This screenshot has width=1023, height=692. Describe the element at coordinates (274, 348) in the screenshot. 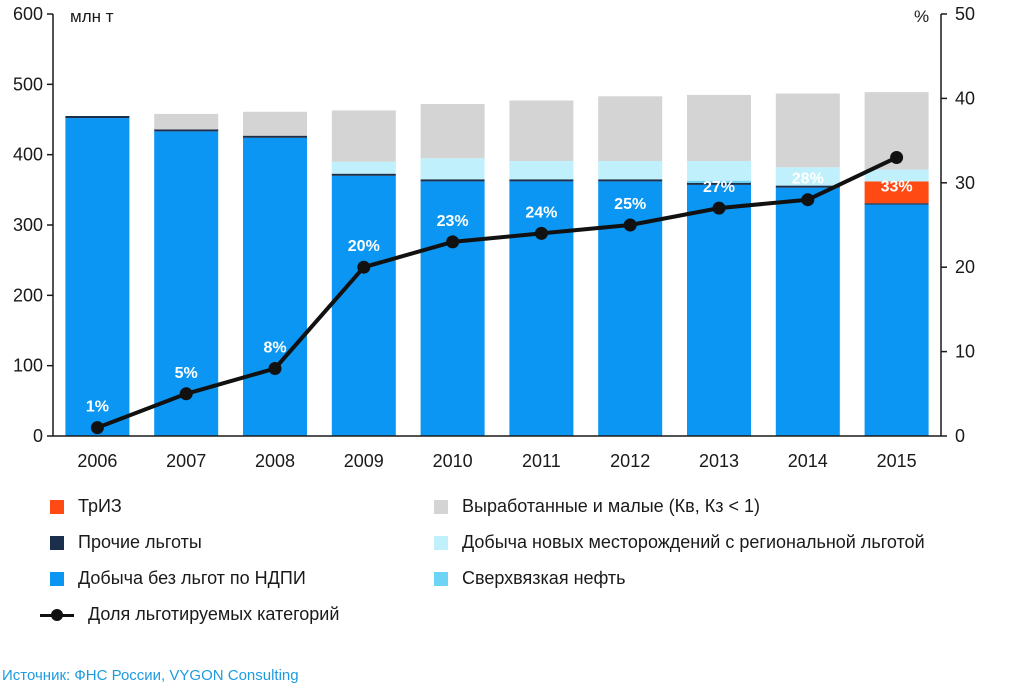

I see `share-label-2008: 8%` at that location.